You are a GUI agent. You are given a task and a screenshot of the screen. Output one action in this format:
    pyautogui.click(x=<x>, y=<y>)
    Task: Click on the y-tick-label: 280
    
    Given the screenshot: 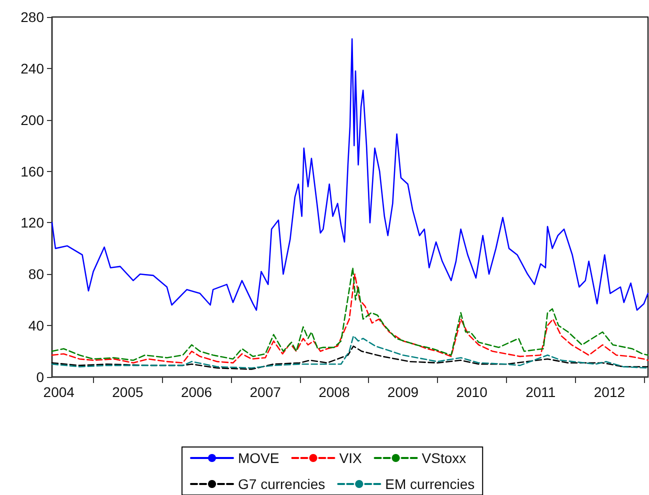 What is the action you would take?
    pyautogui.click(x=32, y=17)
    